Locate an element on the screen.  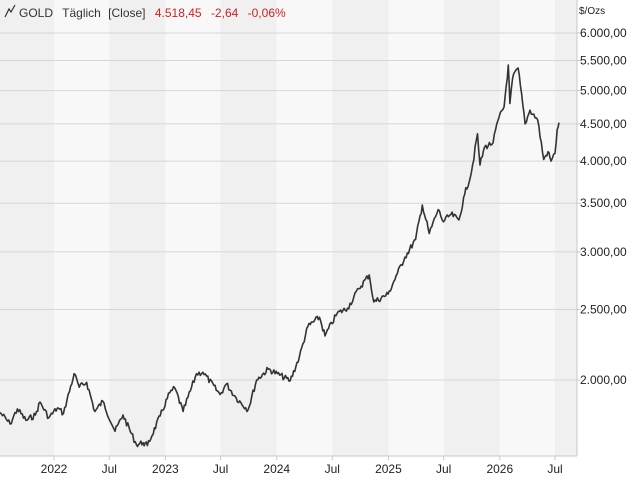
x-tick-label: 2026 is located at coordinates (499, 469).